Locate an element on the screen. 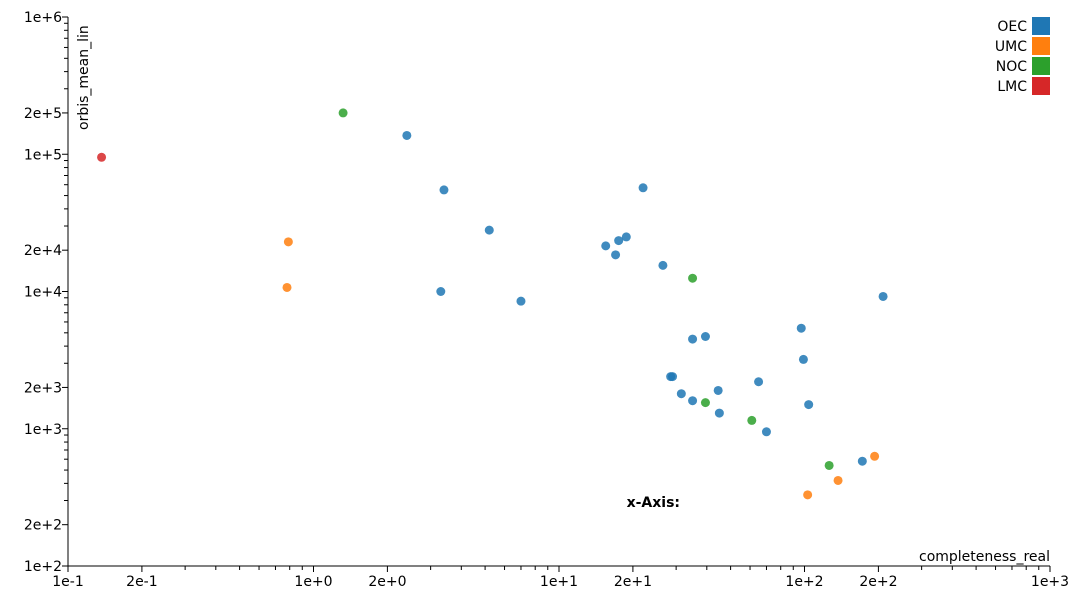 This screenshot has height=603, width=1084. x-axis-label: completeness_real is located at coordinates (984, 557).